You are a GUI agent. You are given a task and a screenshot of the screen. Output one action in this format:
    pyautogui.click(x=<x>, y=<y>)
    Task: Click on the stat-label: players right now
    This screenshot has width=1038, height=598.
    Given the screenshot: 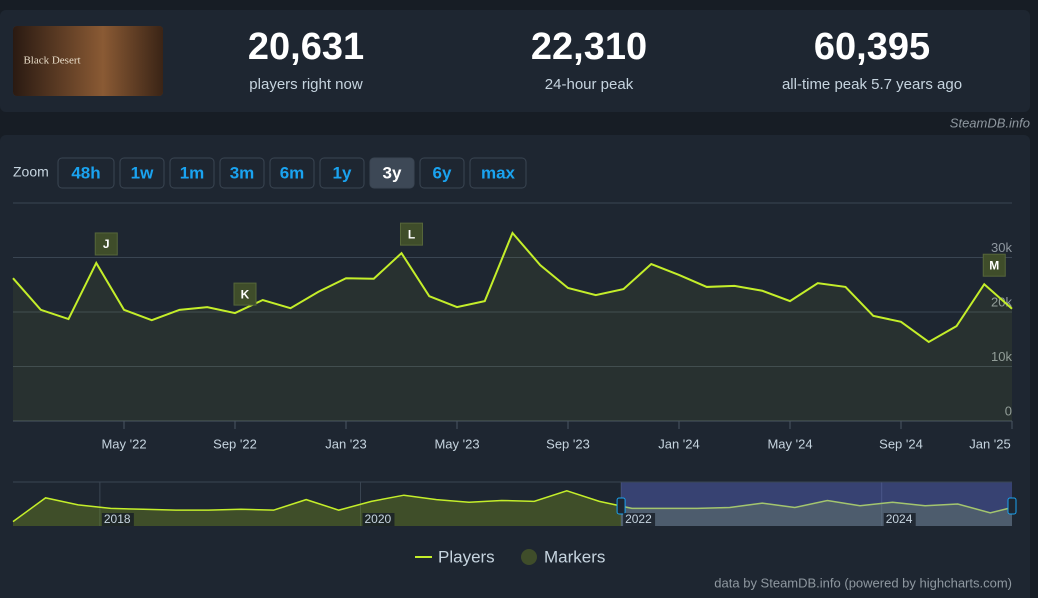 What is the action you would take?
    pyautogui.click(x=306, y=84)
    